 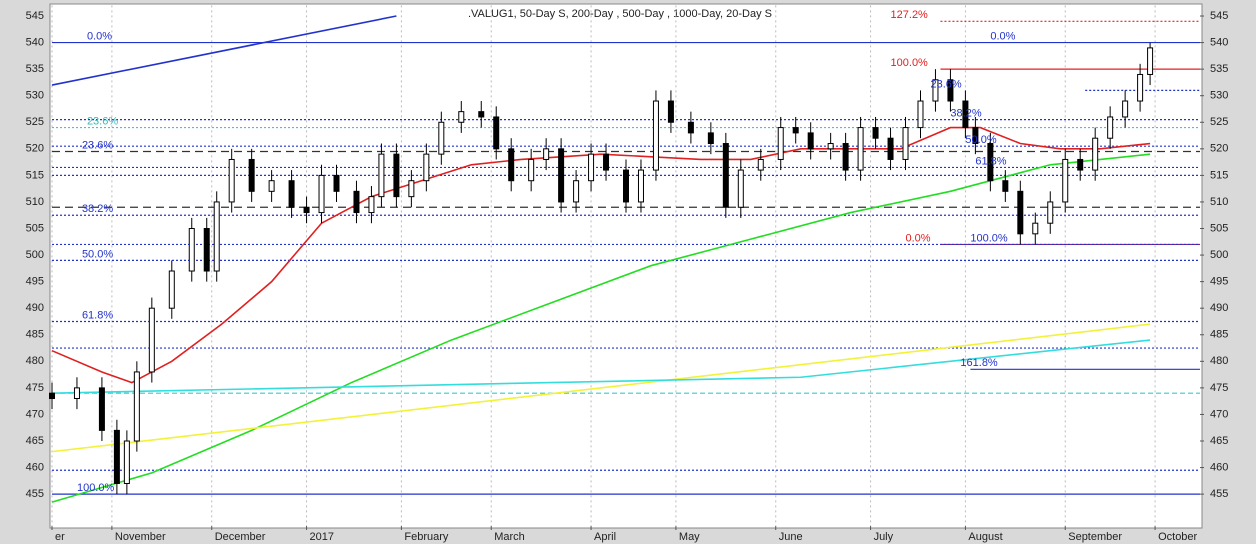 What do you see at coordinates (918, 238) in the screenshot?
I see `fib-label: 0.0%` at bounding box center [918, 238].